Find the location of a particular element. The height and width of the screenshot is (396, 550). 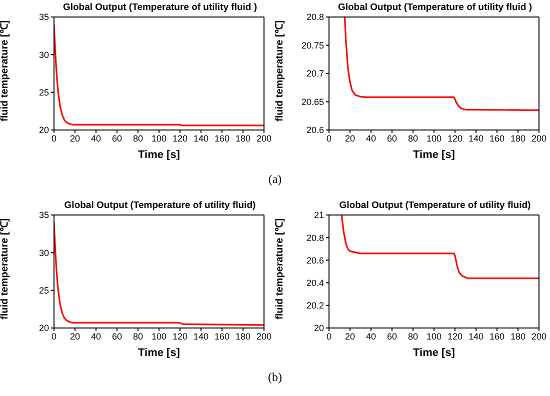

text: (a) is located at coordinates (275, 179).